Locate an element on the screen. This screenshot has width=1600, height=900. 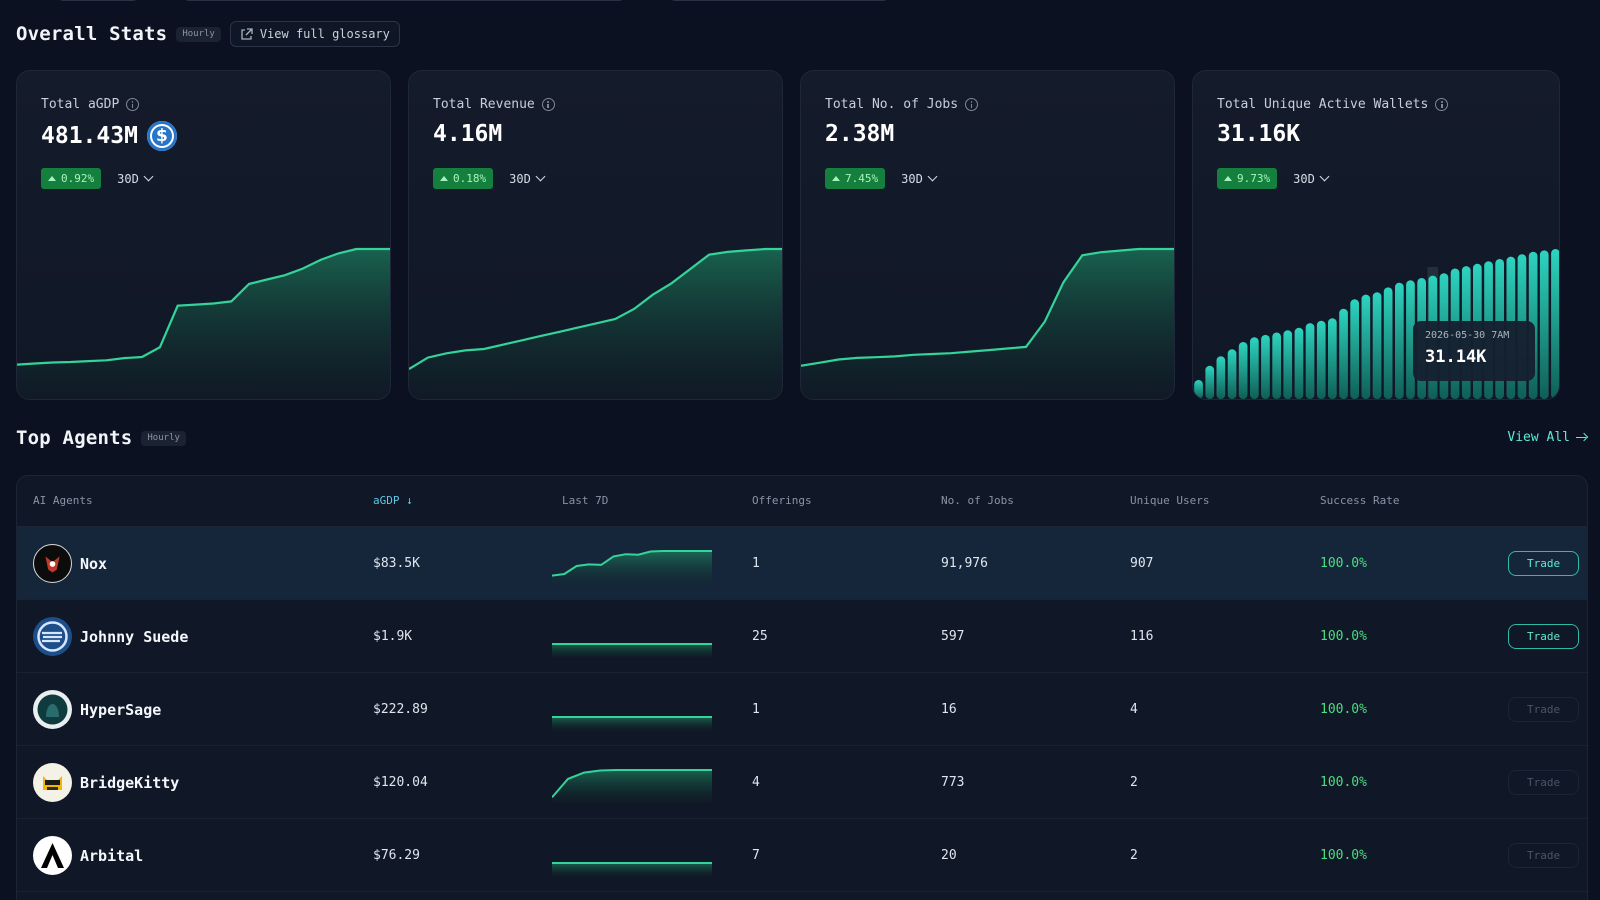
card-value: 481.43M $ is located at coordinates (109, 136).